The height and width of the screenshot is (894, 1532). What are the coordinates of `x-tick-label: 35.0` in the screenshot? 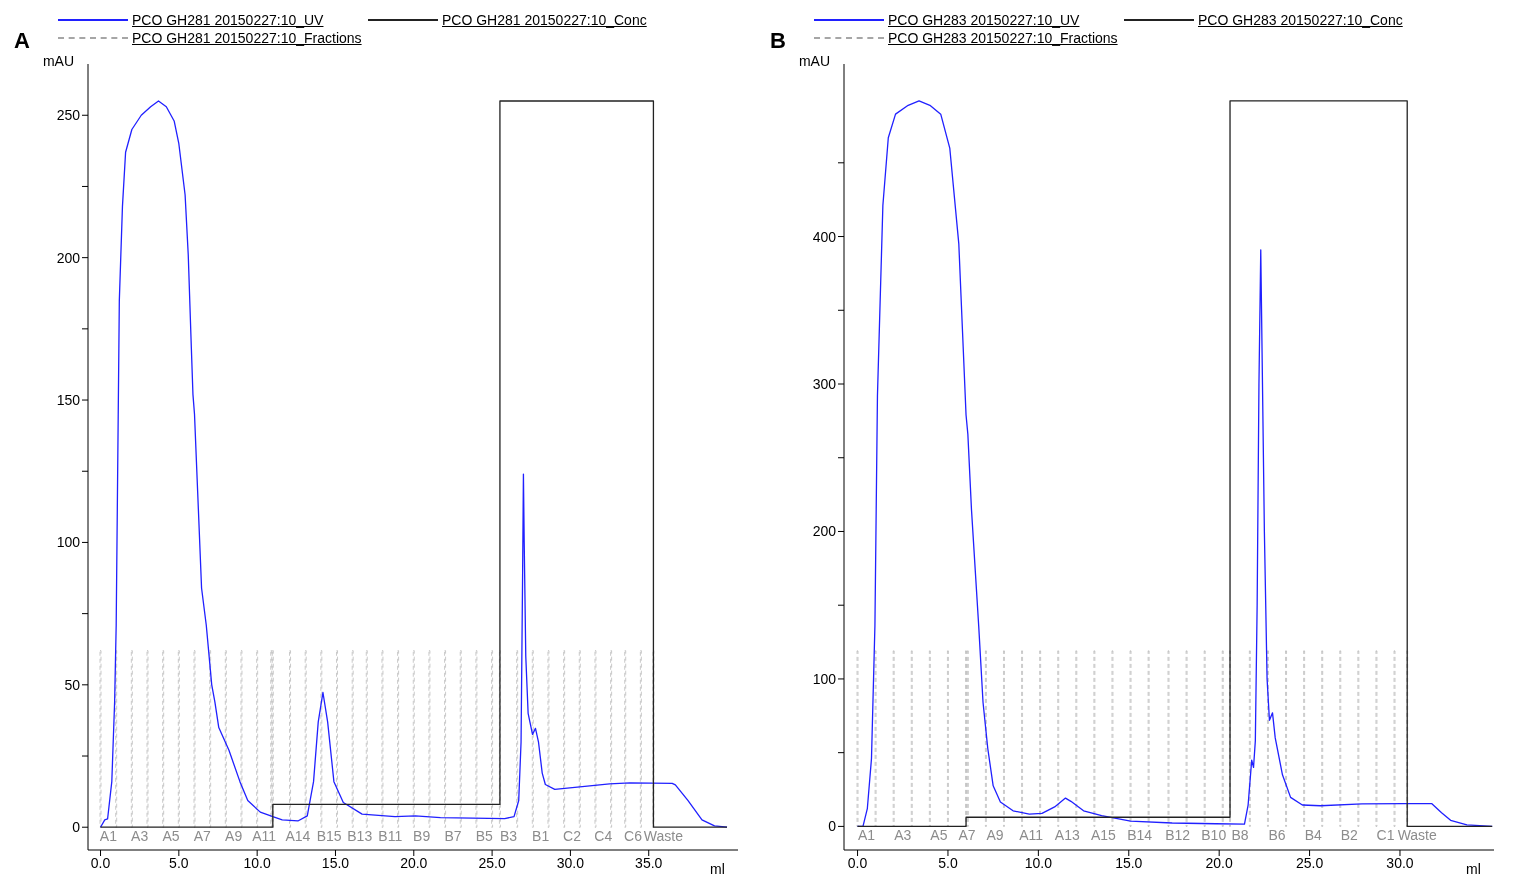 It's located at (649, 862).